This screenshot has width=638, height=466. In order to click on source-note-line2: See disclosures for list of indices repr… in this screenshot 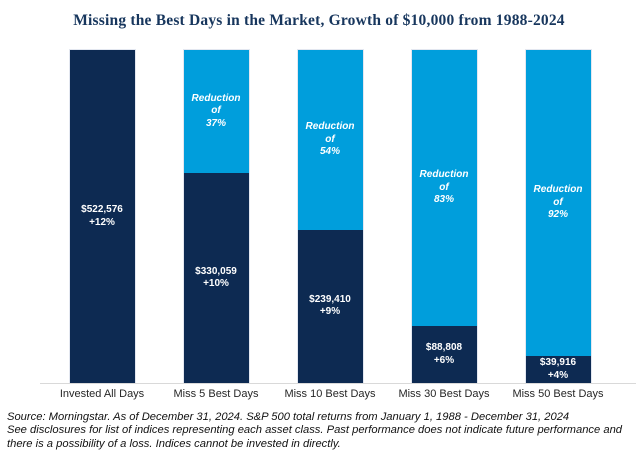, I will do `click(315, 430)`.